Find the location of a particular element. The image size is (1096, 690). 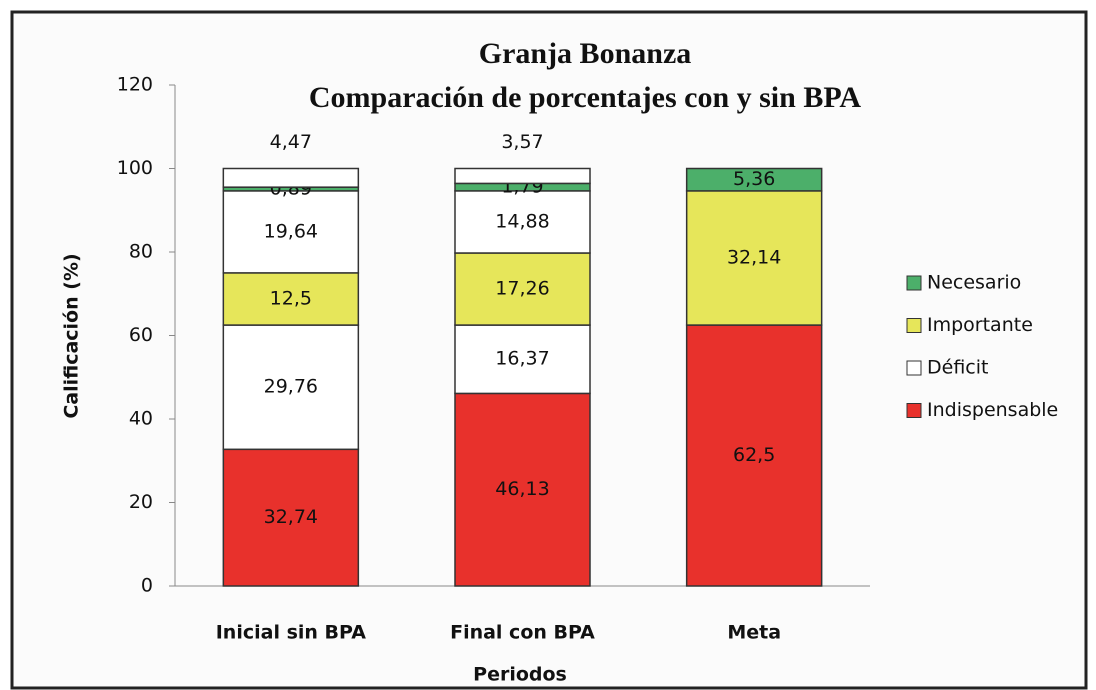

data-label: 62,5 is located at coordinates (754, 455).